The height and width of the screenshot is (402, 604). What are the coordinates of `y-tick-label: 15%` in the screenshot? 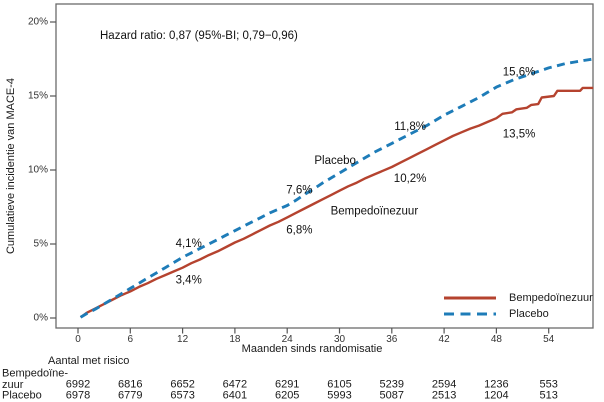 It's located at (38, 96).